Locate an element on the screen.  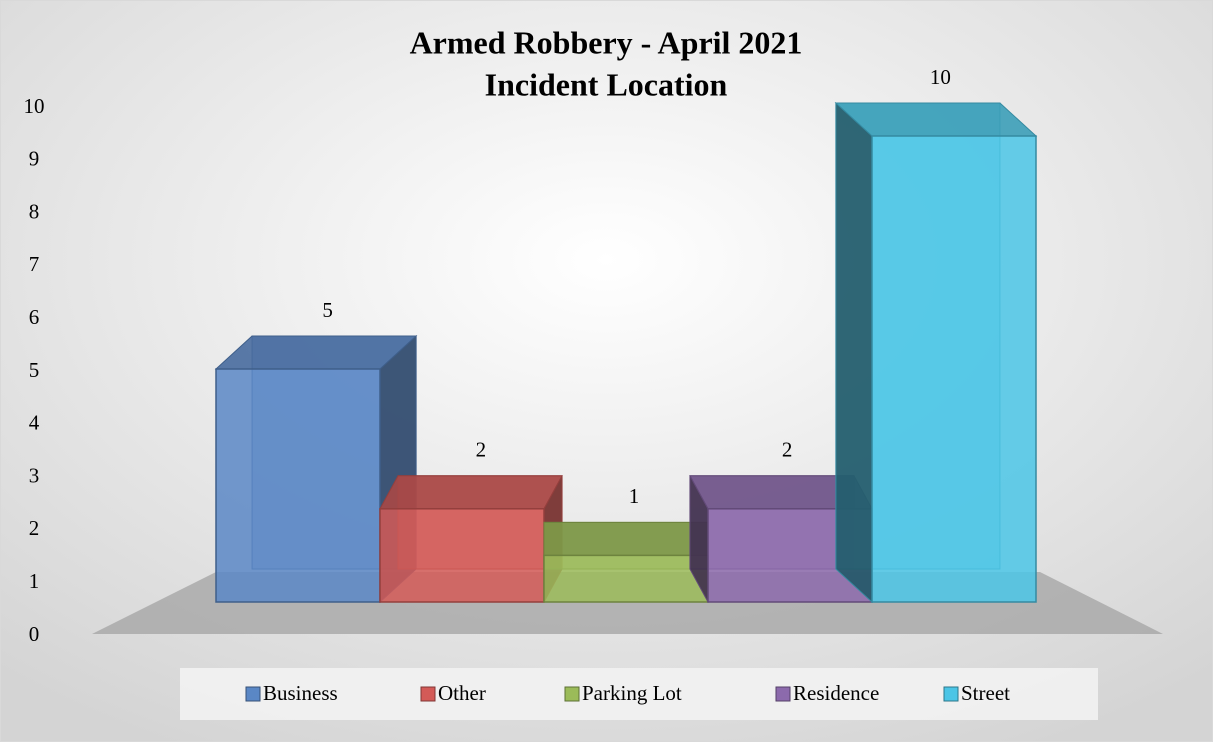
y-tick-label: 9 is located at coordinates (34, 159).